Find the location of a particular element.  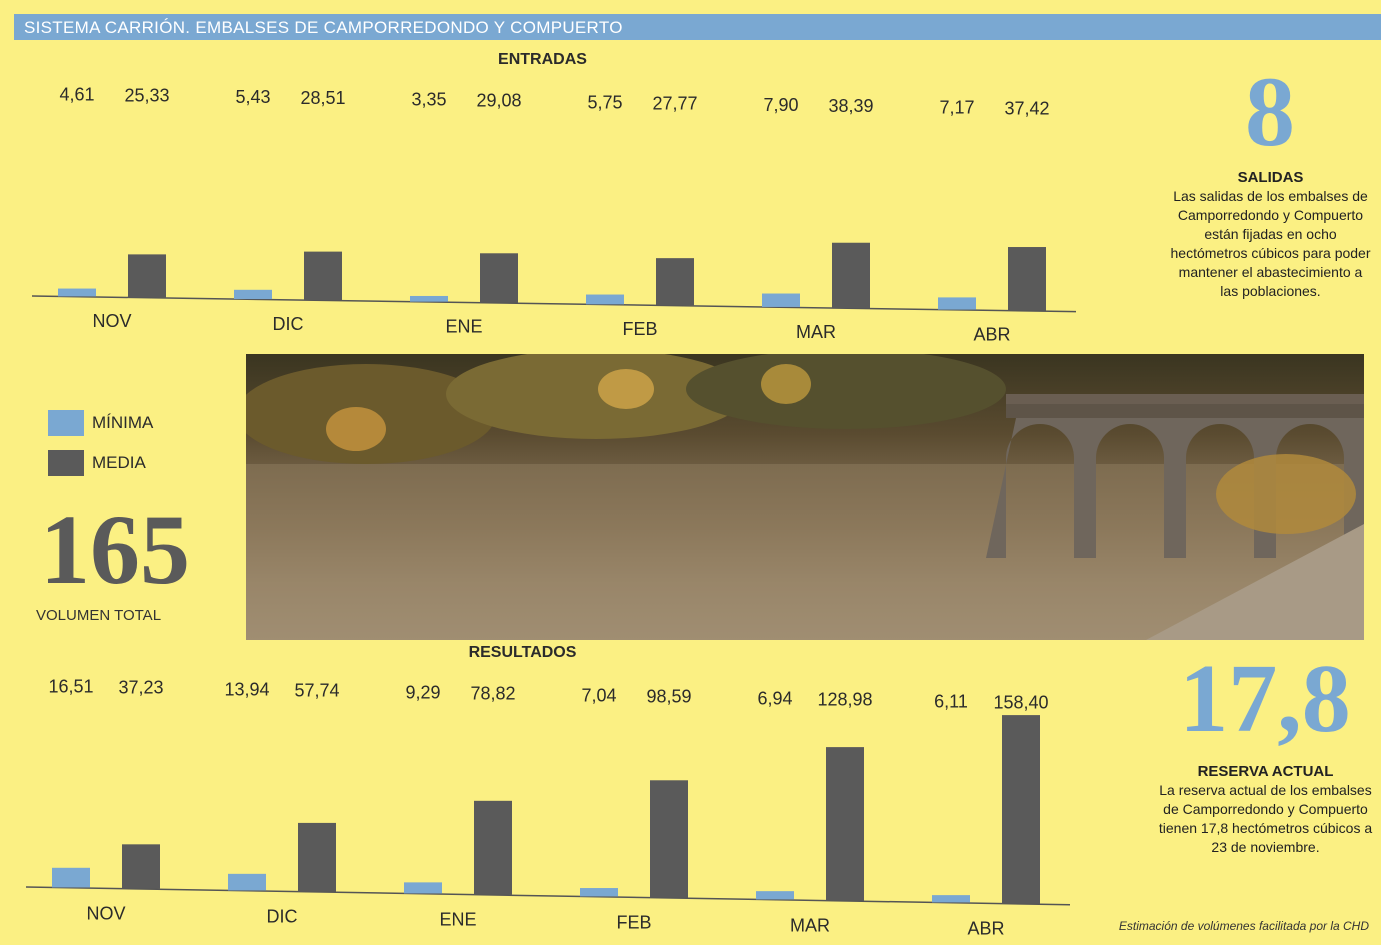

value-label-minima-nov: 16,51 is located at coordinates (70, 686).